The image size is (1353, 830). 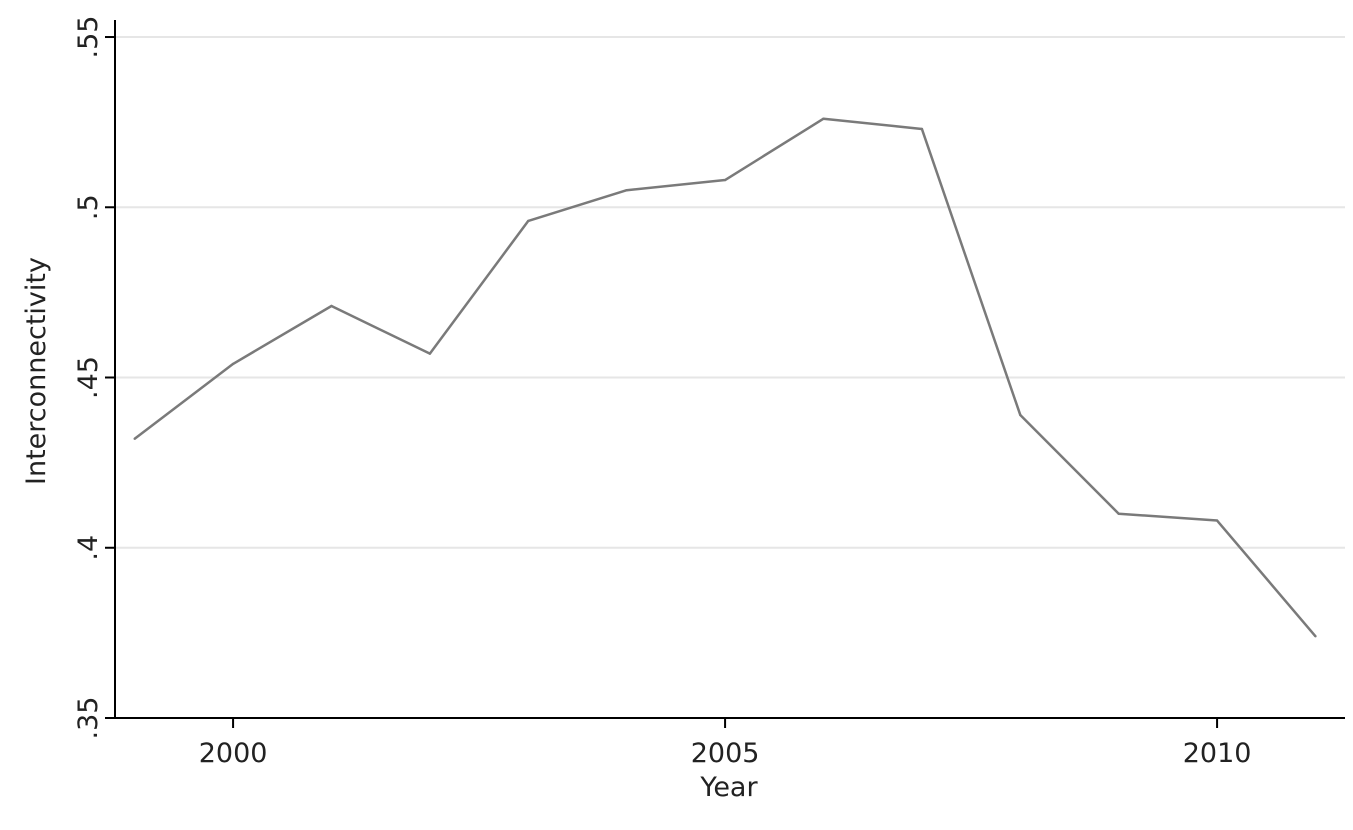 What do you see at coordinates (430, 353) in the screenshot?
I see `data-point-2002` at bounding box center [430, 353].